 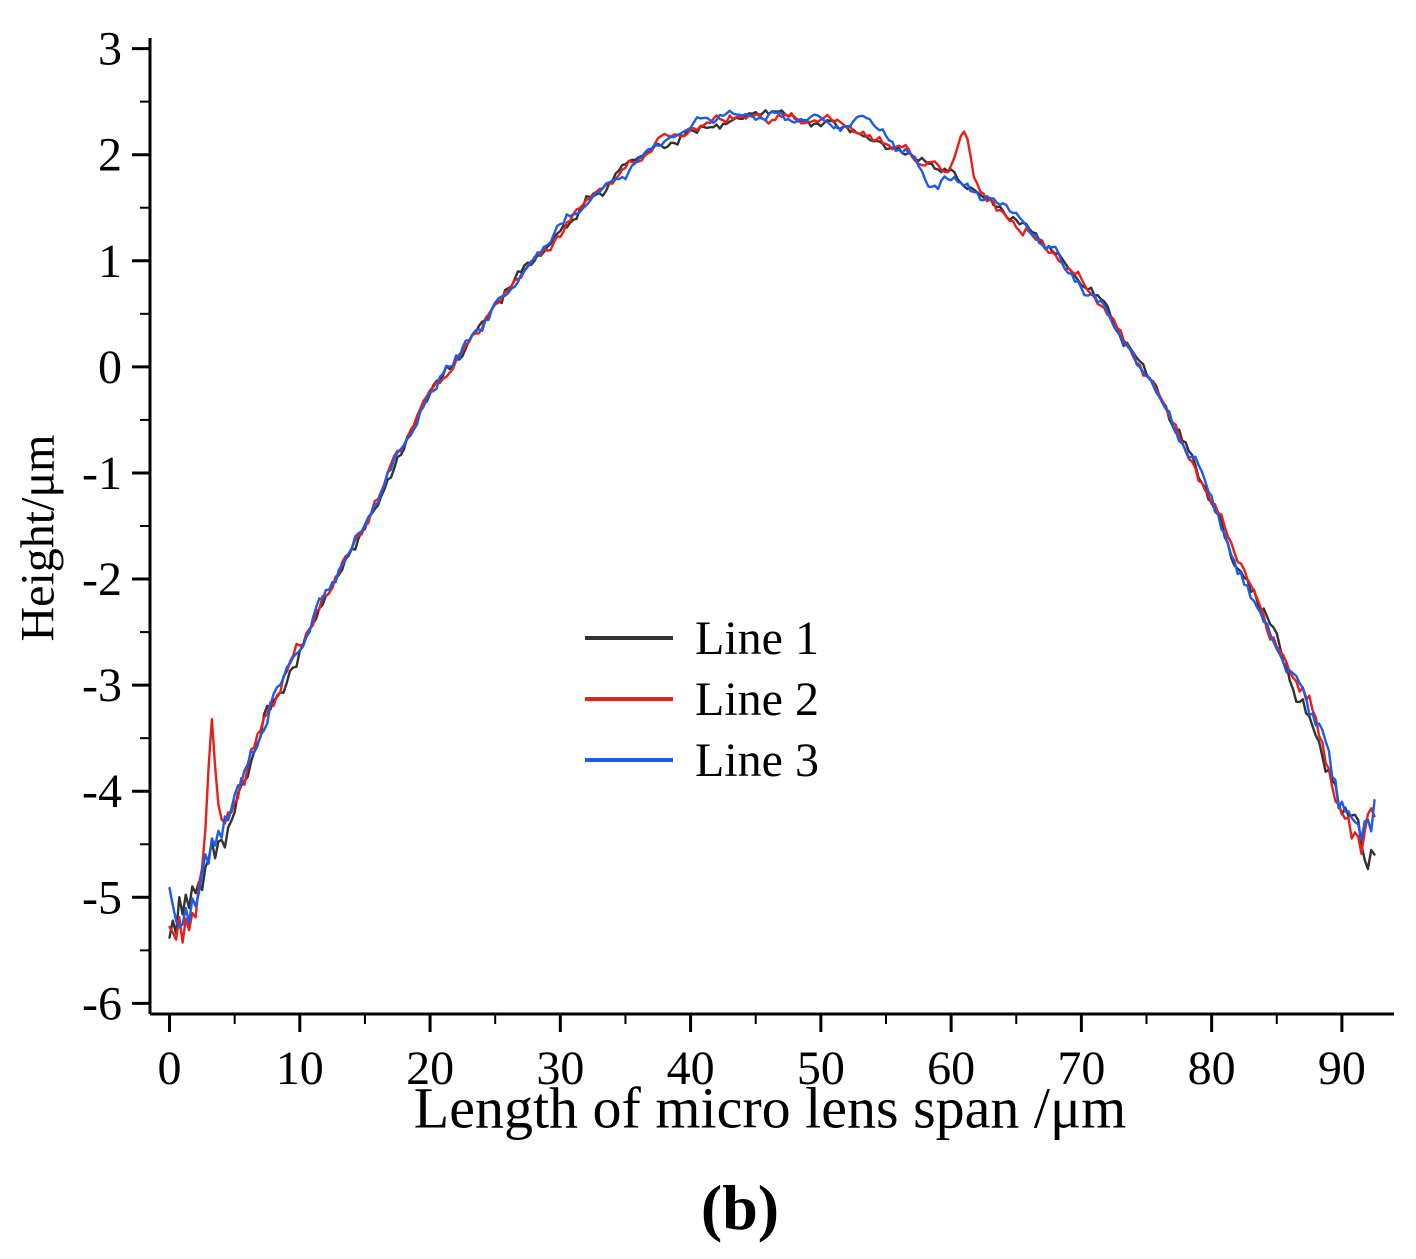 What do you see at coordinates (757, 760) in the screenshot?
I see `legend-label-3: Line 3` at bounding box center [757, 760].